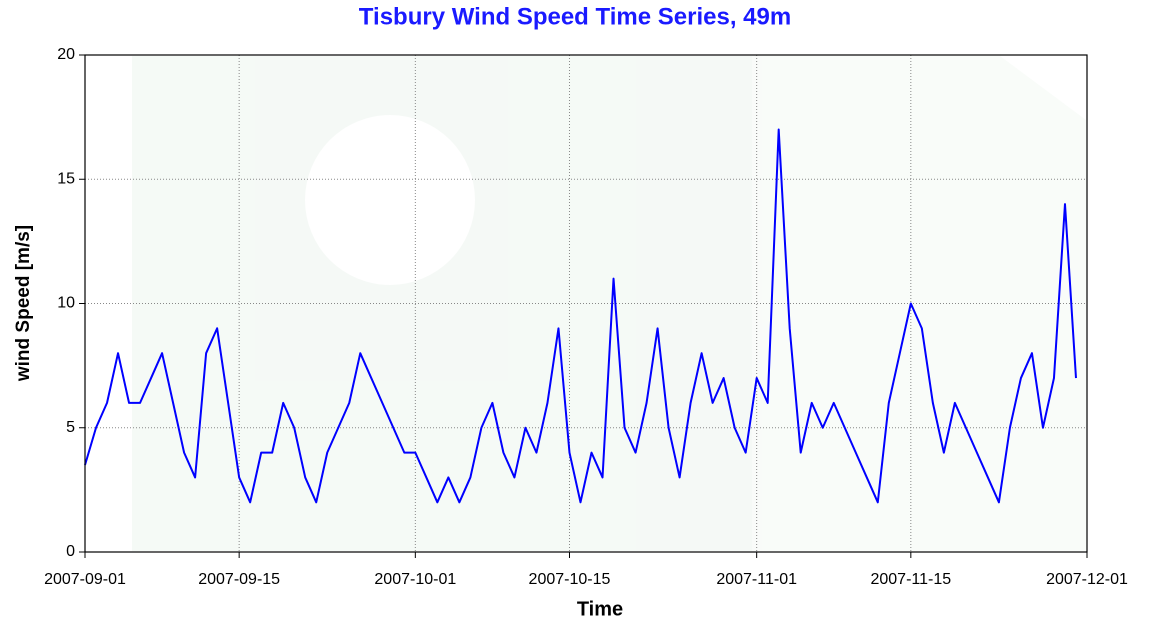 Image resolution: width=1150 pixels, height=625 pixels. What do you see at coordinates (70, 551) in the screenshot?
I see `y-tick-label: 0` at bounding box center [70, 551].